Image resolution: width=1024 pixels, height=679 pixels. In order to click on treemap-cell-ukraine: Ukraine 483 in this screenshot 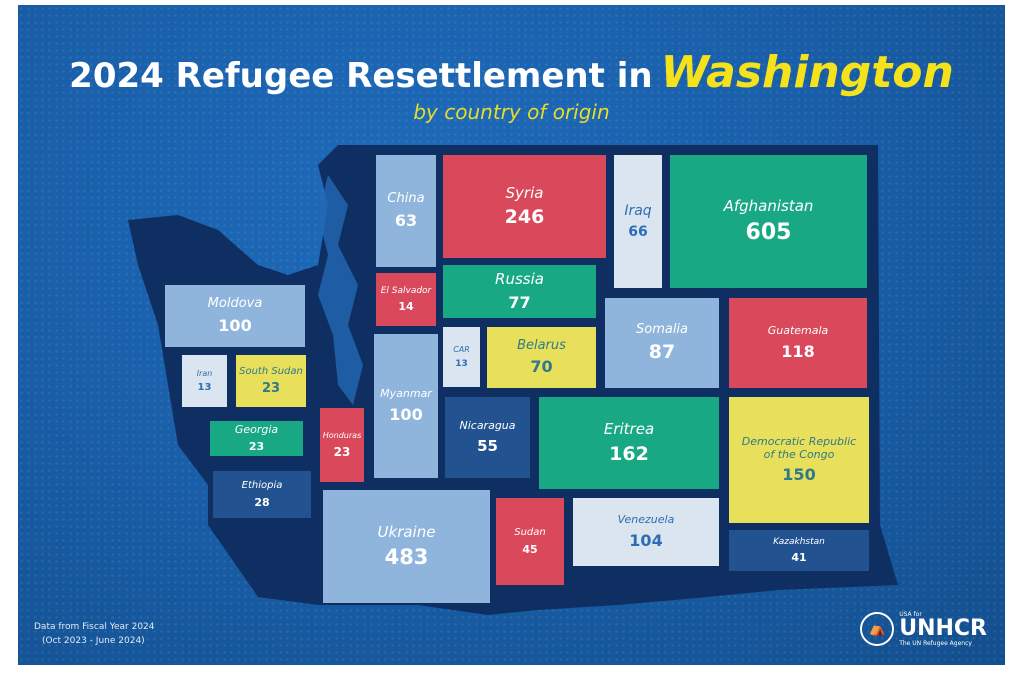, I will do `click(406, 546)`.